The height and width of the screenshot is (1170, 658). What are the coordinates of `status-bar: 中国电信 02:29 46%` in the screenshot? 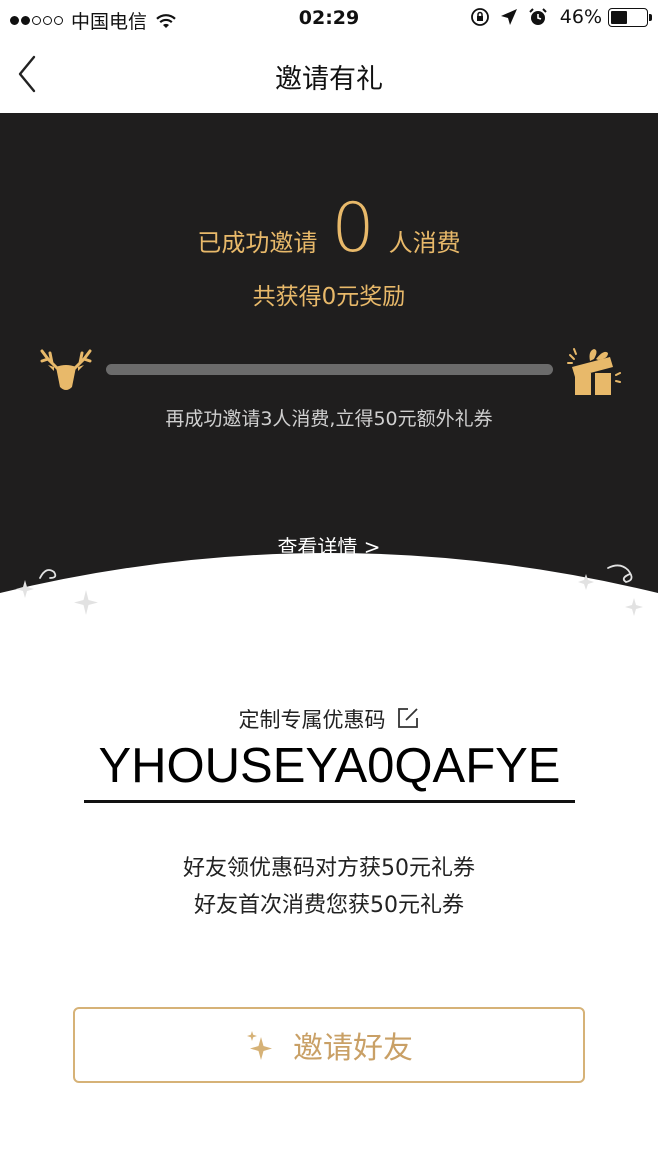 It's located at (329, 19).